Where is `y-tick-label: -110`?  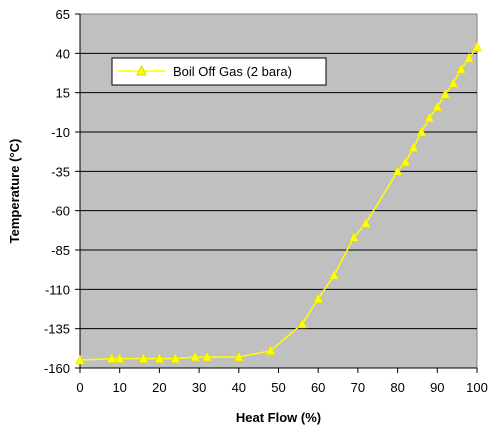 y-tick-label: -110 is located at coordinates (57, 289).